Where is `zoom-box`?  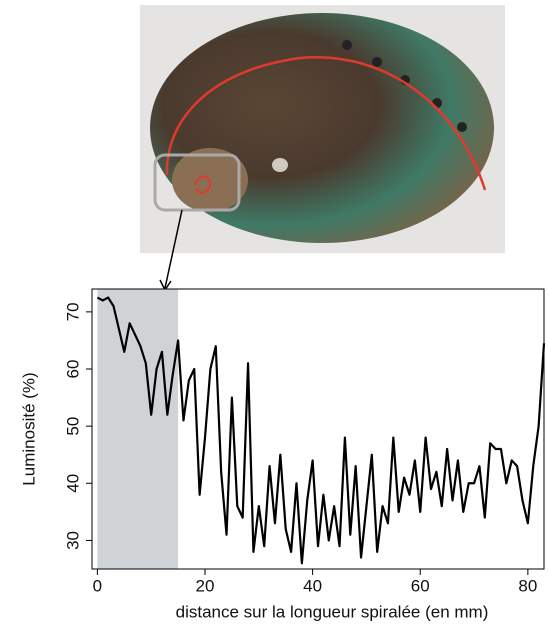 zoom-box is located at coordinates (197, 182).